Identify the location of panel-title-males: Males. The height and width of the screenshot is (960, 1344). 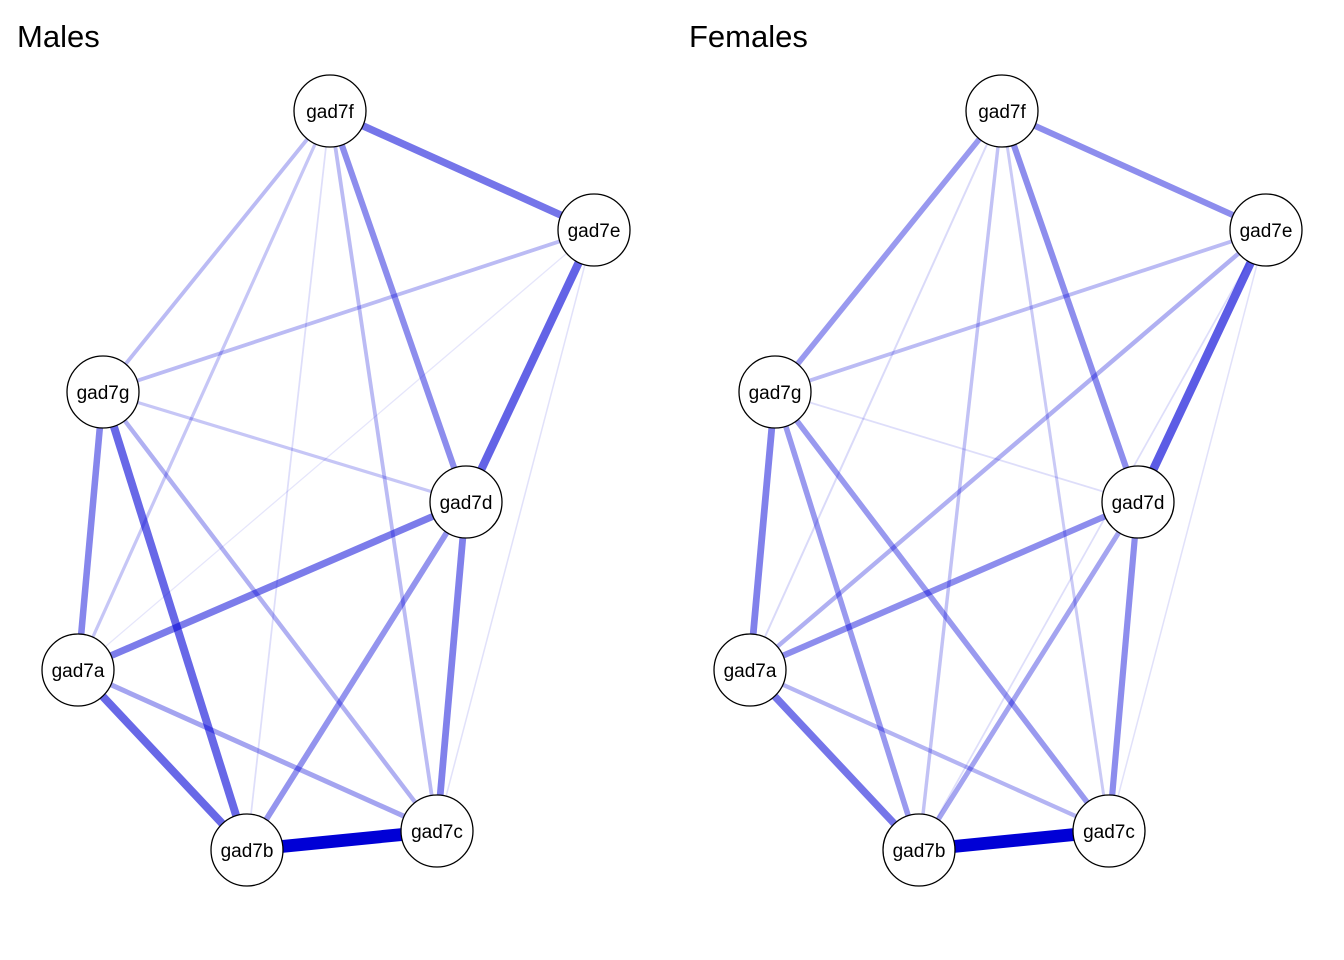
(58, 36).